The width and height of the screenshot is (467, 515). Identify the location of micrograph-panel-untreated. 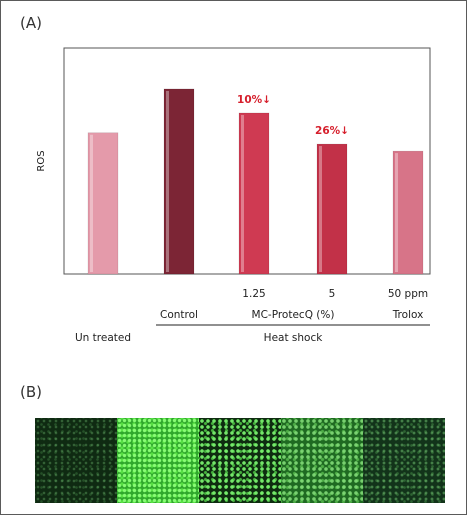
(76, 460).